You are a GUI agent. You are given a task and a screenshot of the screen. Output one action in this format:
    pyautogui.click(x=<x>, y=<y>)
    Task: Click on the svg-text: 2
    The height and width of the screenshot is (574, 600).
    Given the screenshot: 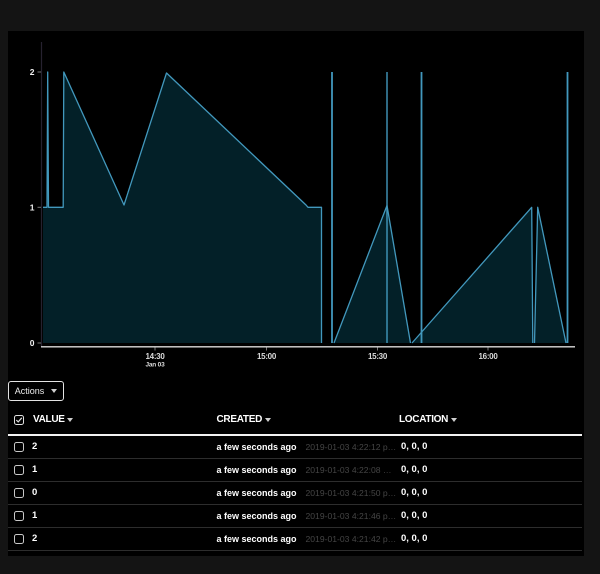 What is the action you would take?
    pyautogui.click(x=32, y=72)
    